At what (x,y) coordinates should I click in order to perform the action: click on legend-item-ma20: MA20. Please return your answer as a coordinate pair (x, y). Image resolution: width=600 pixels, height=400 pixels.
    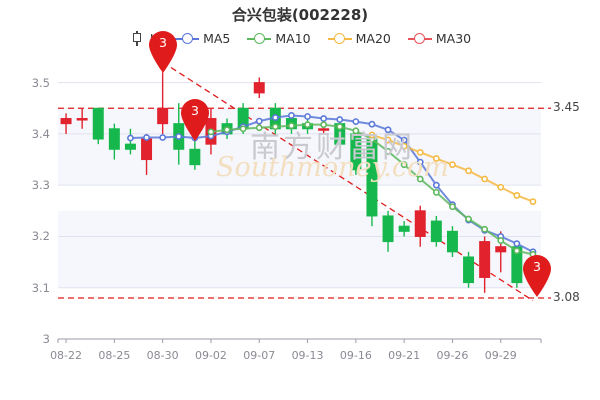
    Looking at the image, I should click on (359, 38).